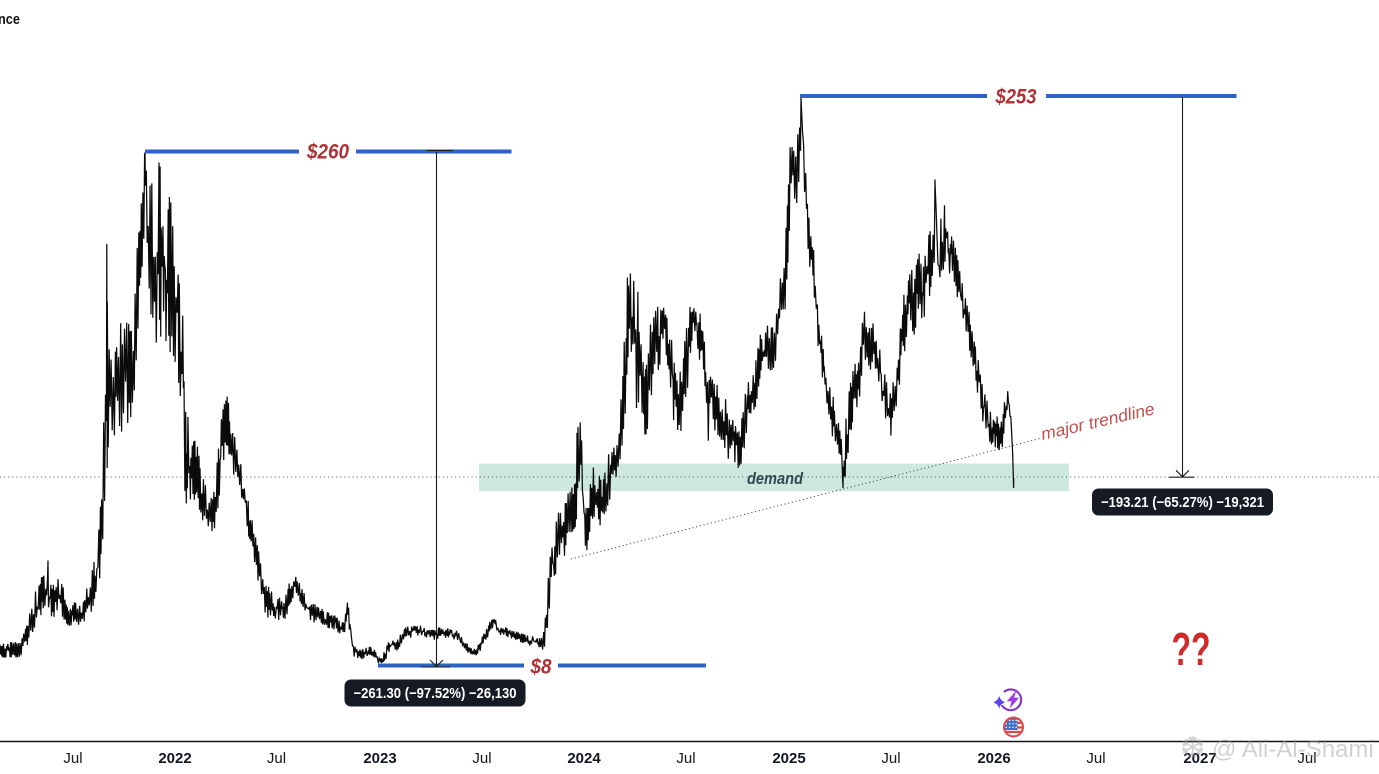  What do you see at coordinates (1182, 503) in the screenshot?
I see `svg-text: −193.21 (−65.27%) −19,321` at bounding box center [1182, 503].